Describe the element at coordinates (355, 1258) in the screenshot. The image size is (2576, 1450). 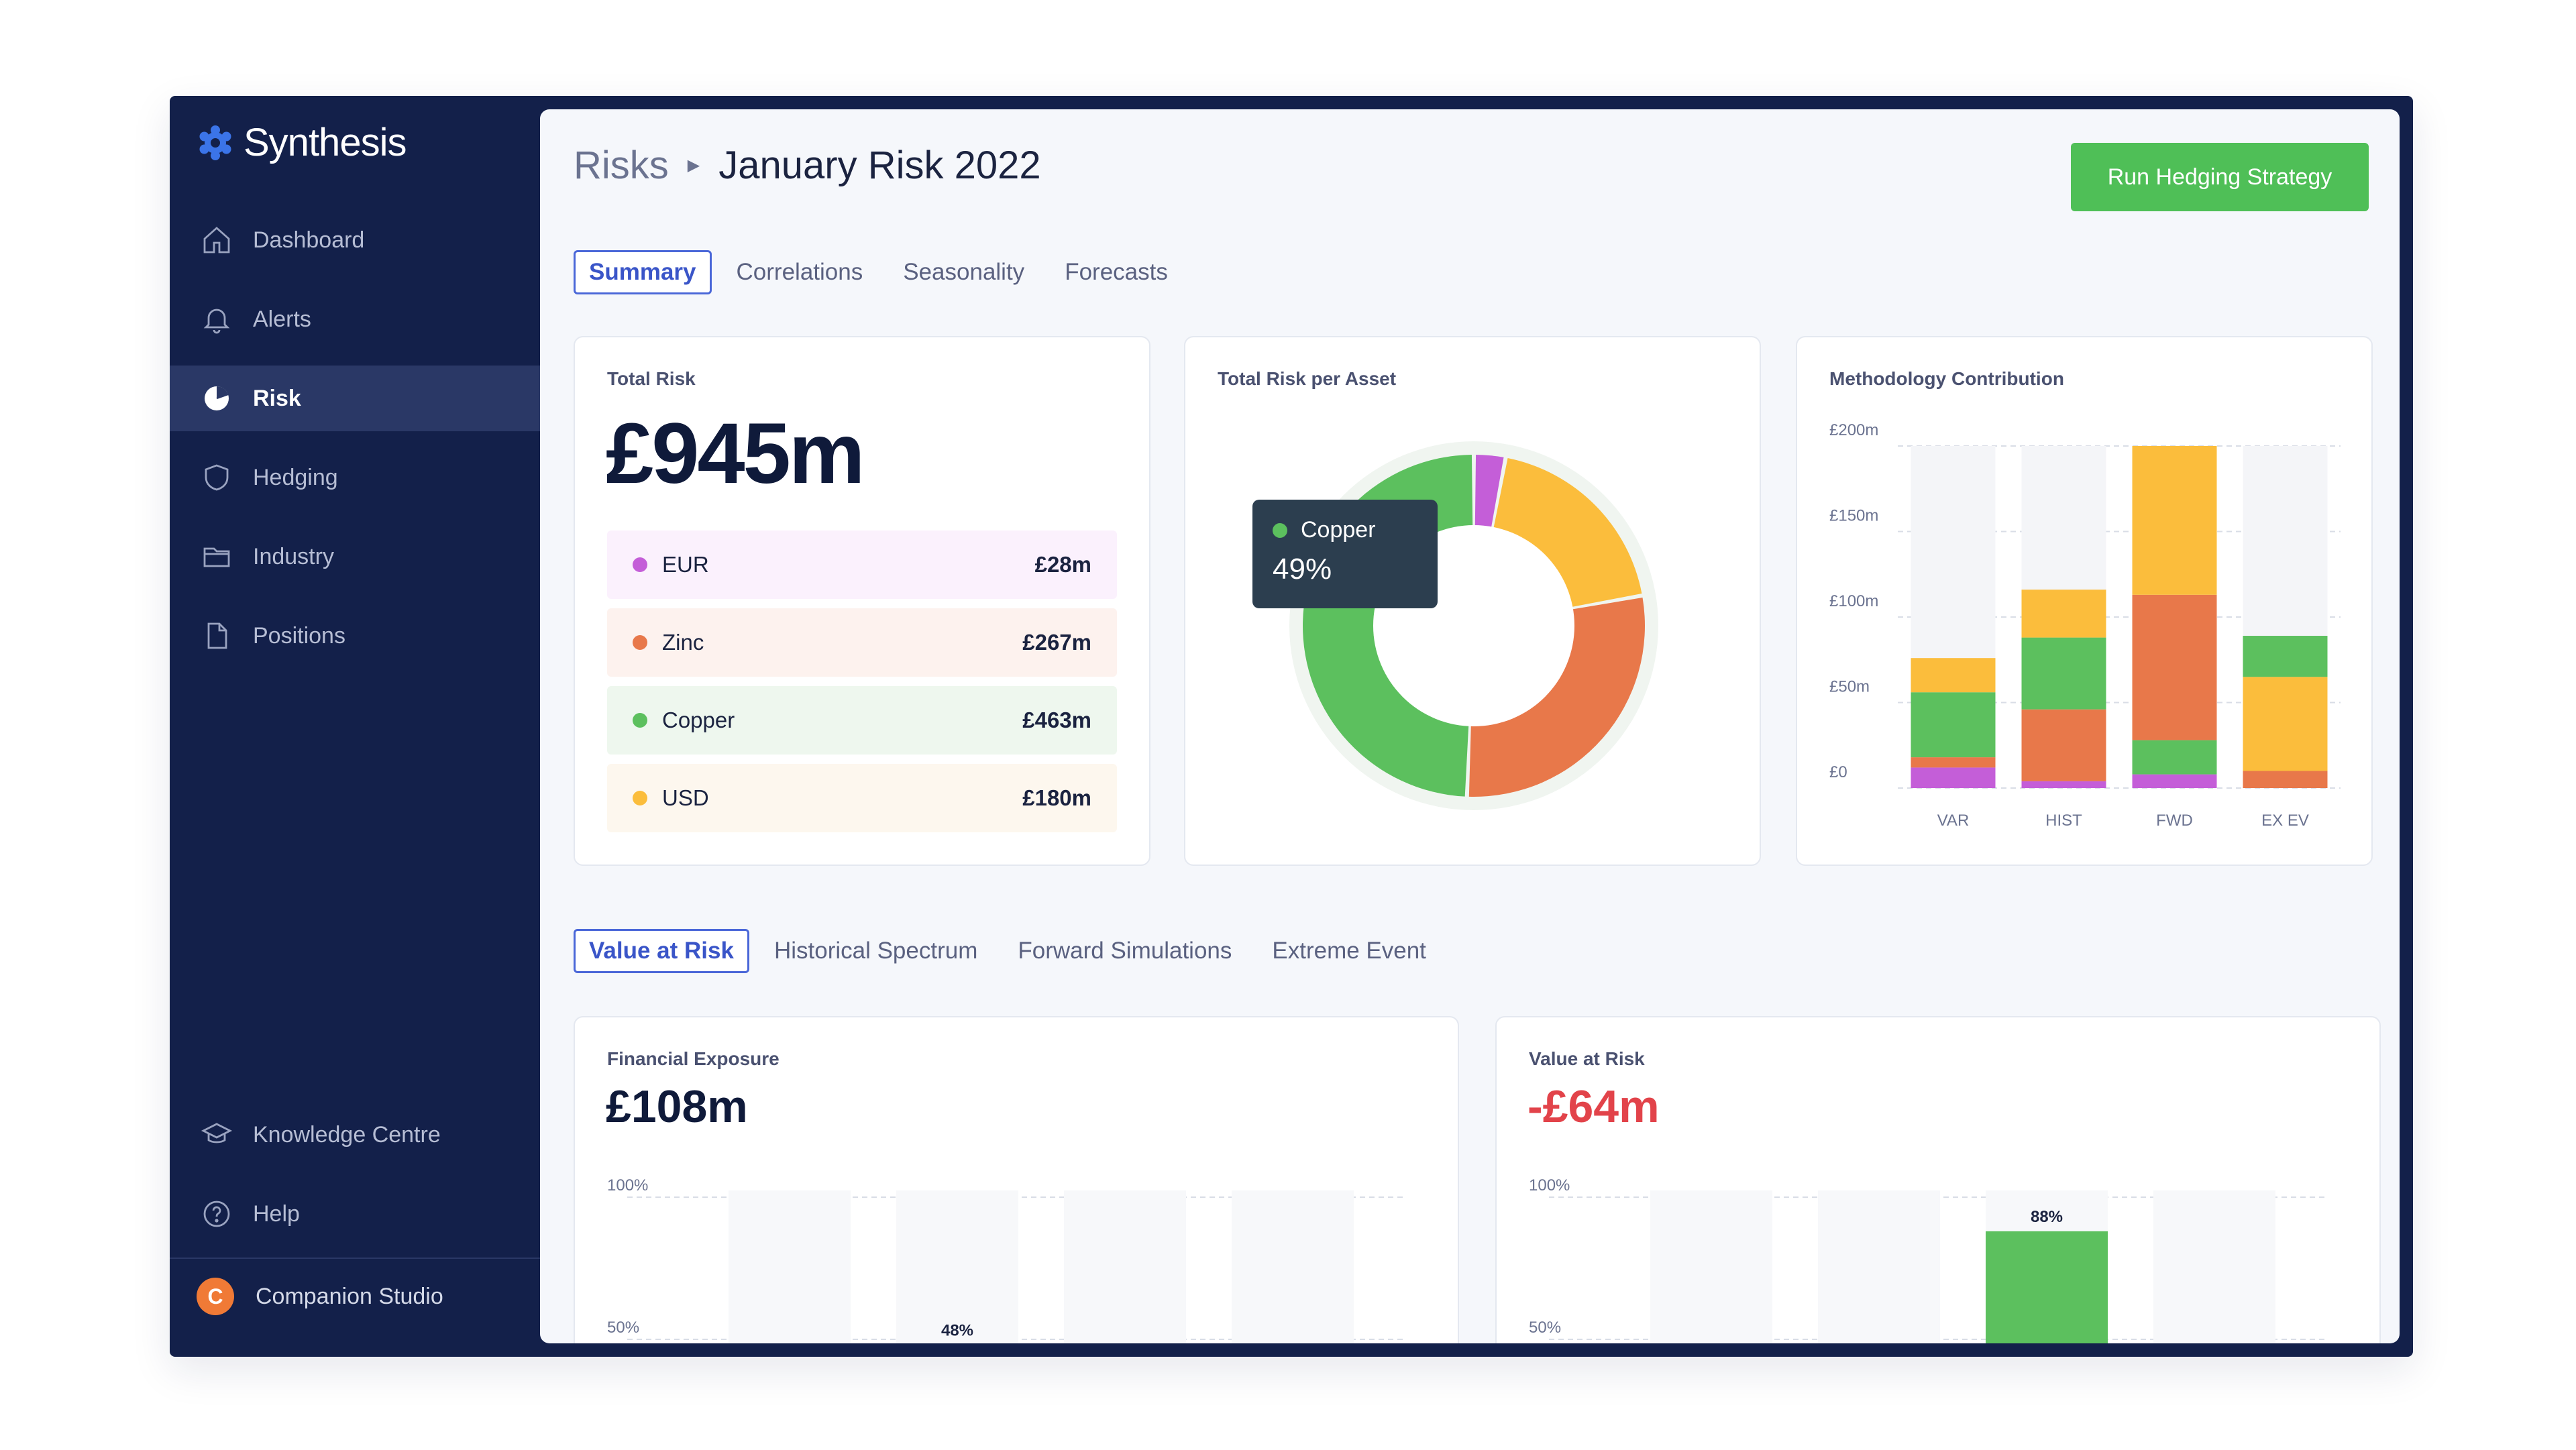
I see `sidebar-divider` at that location.